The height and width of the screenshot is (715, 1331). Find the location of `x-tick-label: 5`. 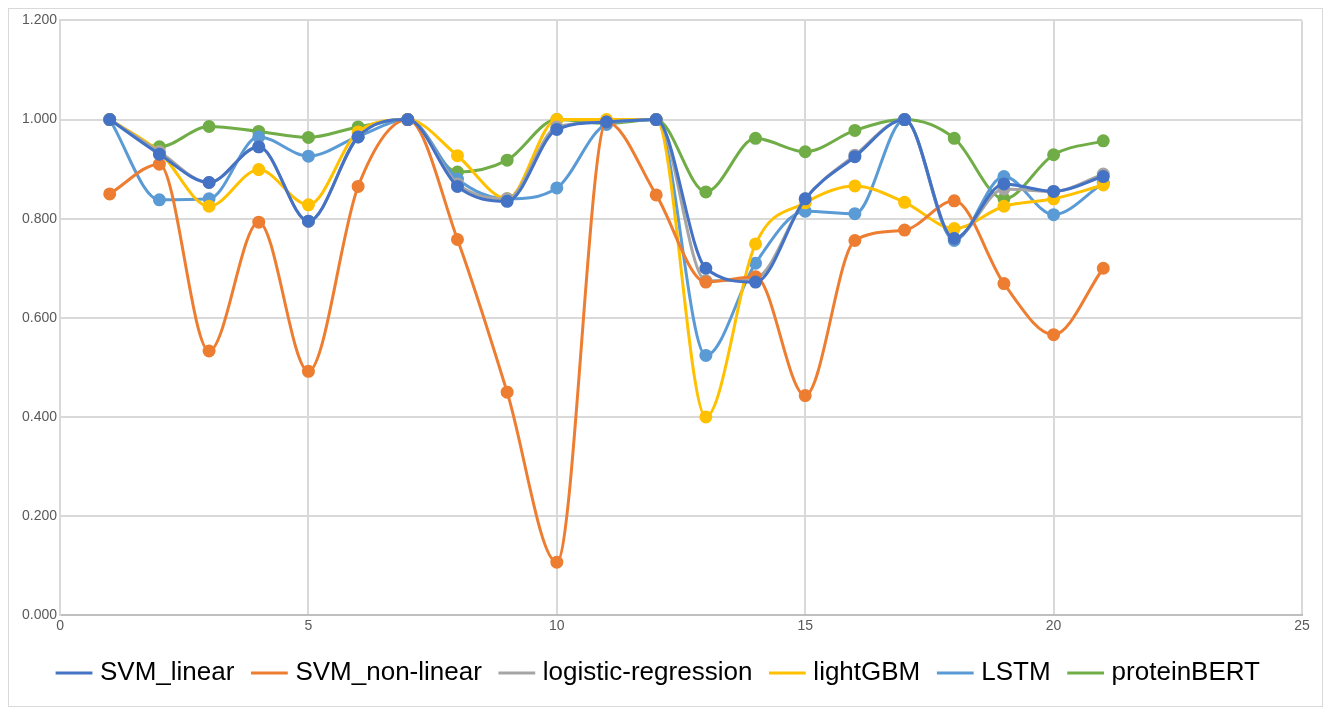

x-tick-label: 5 is located at coordinates (308, 625).